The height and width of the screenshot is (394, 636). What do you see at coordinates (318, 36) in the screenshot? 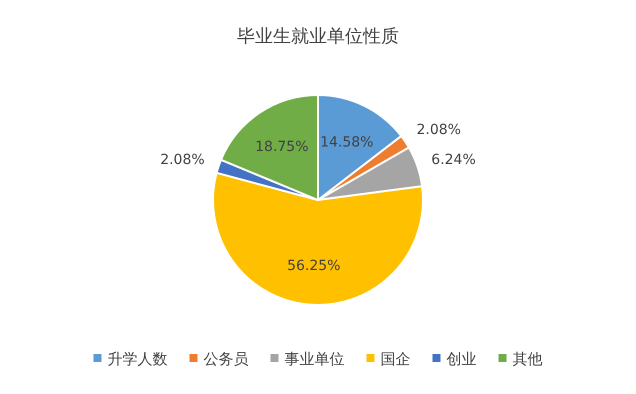
I see `chart-title: 毕业生就业单位性质` at bounding box center [318, 36].